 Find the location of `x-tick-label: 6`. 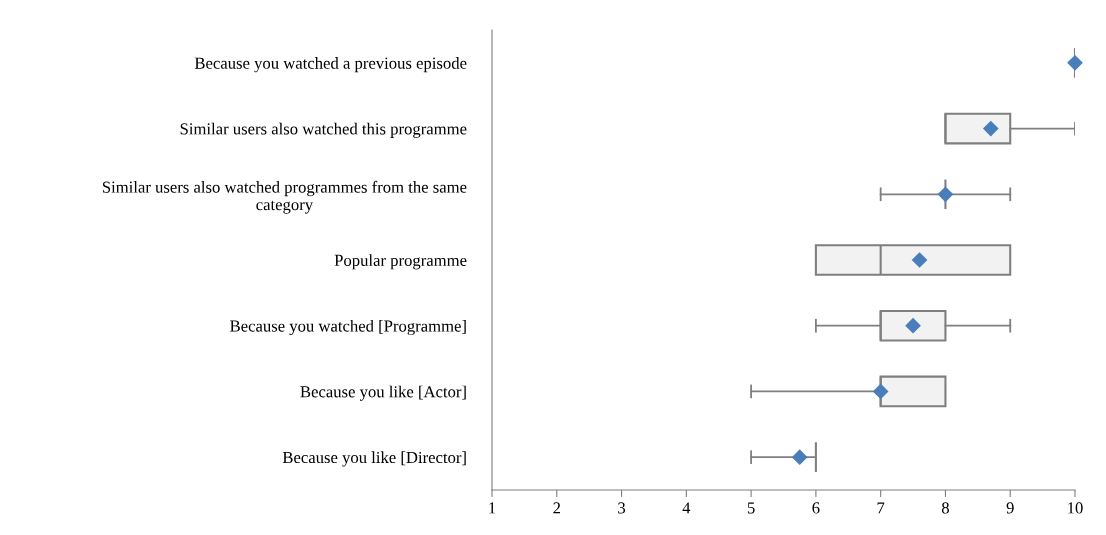

x-tick-label: 6 is located at coordinates (816, 508).